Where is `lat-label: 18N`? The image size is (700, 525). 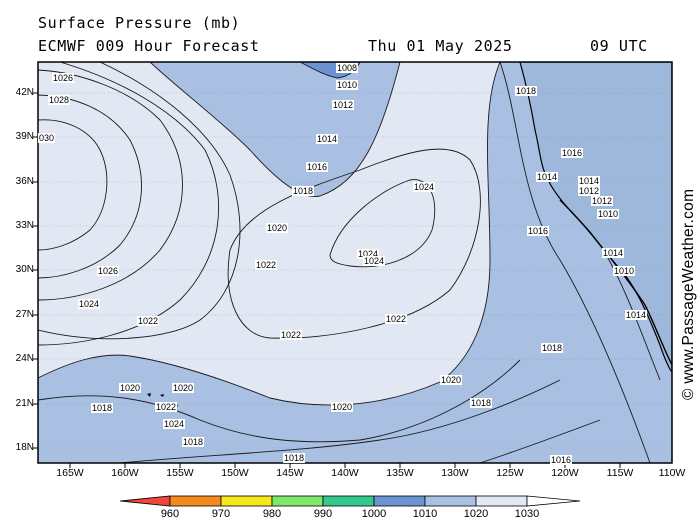 lat-label: 18N is located at coordinates (24, 447).